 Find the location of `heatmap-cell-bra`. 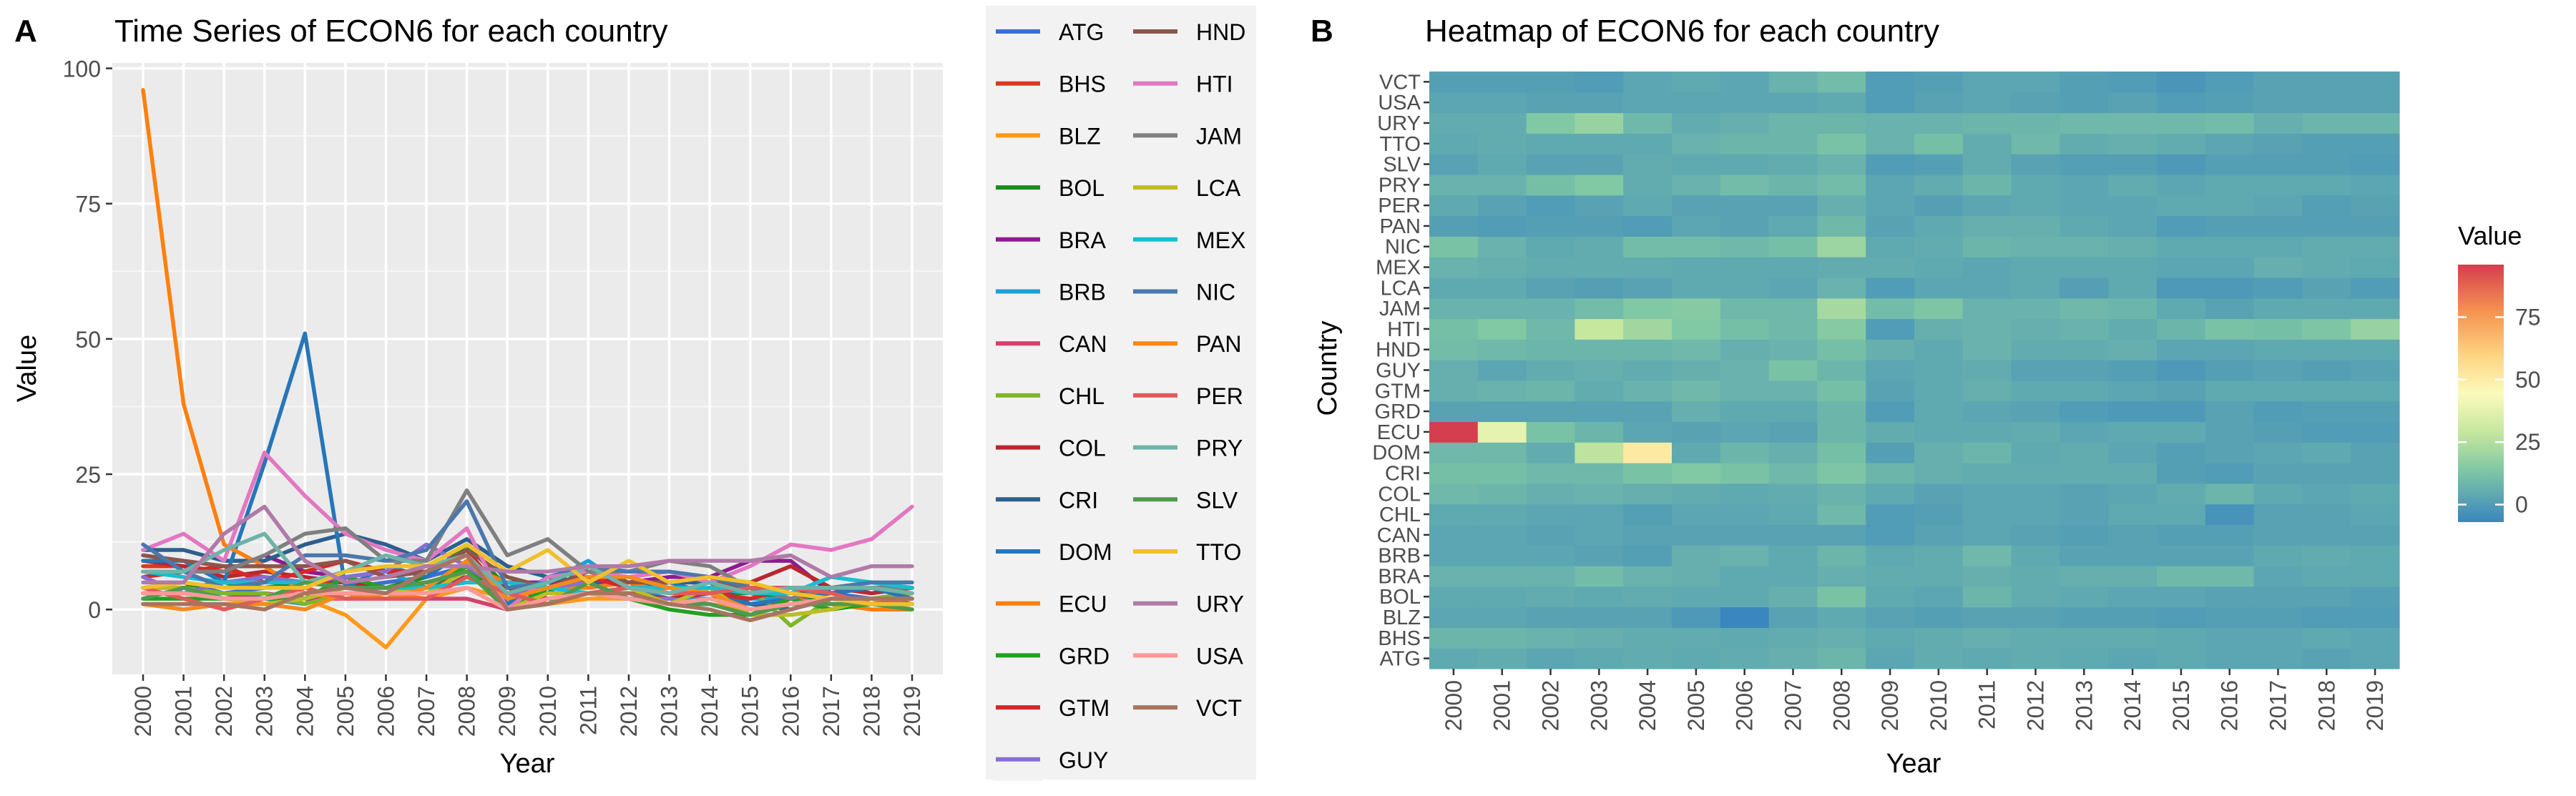

heatmap-cell-bra is located at coordinates (1939, 576).